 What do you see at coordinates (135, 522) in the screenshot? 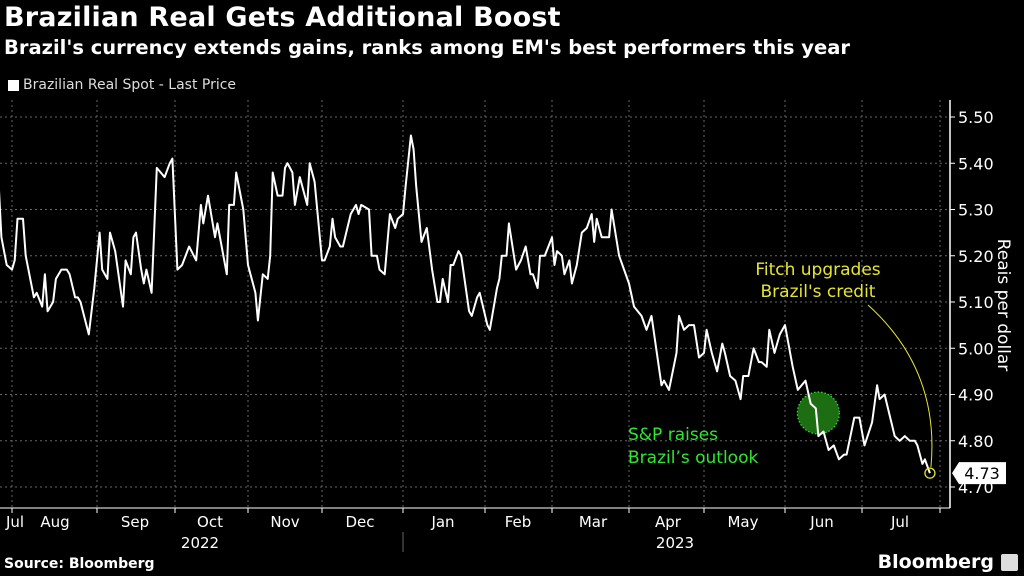
I see `x-tick-label: Sep` at bounding box center [135, 522].